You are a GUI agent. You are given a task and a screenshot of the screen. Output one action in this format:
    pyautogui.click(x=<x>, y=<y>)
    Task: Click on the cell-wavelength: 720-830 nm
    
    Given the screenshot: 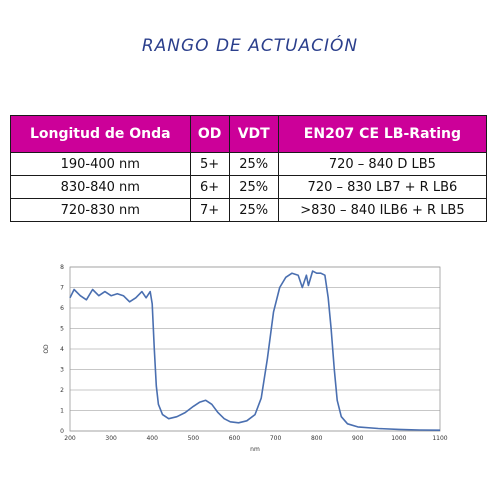 What is the action you would take?
    pyautogui.click(x=100, y=210)
    